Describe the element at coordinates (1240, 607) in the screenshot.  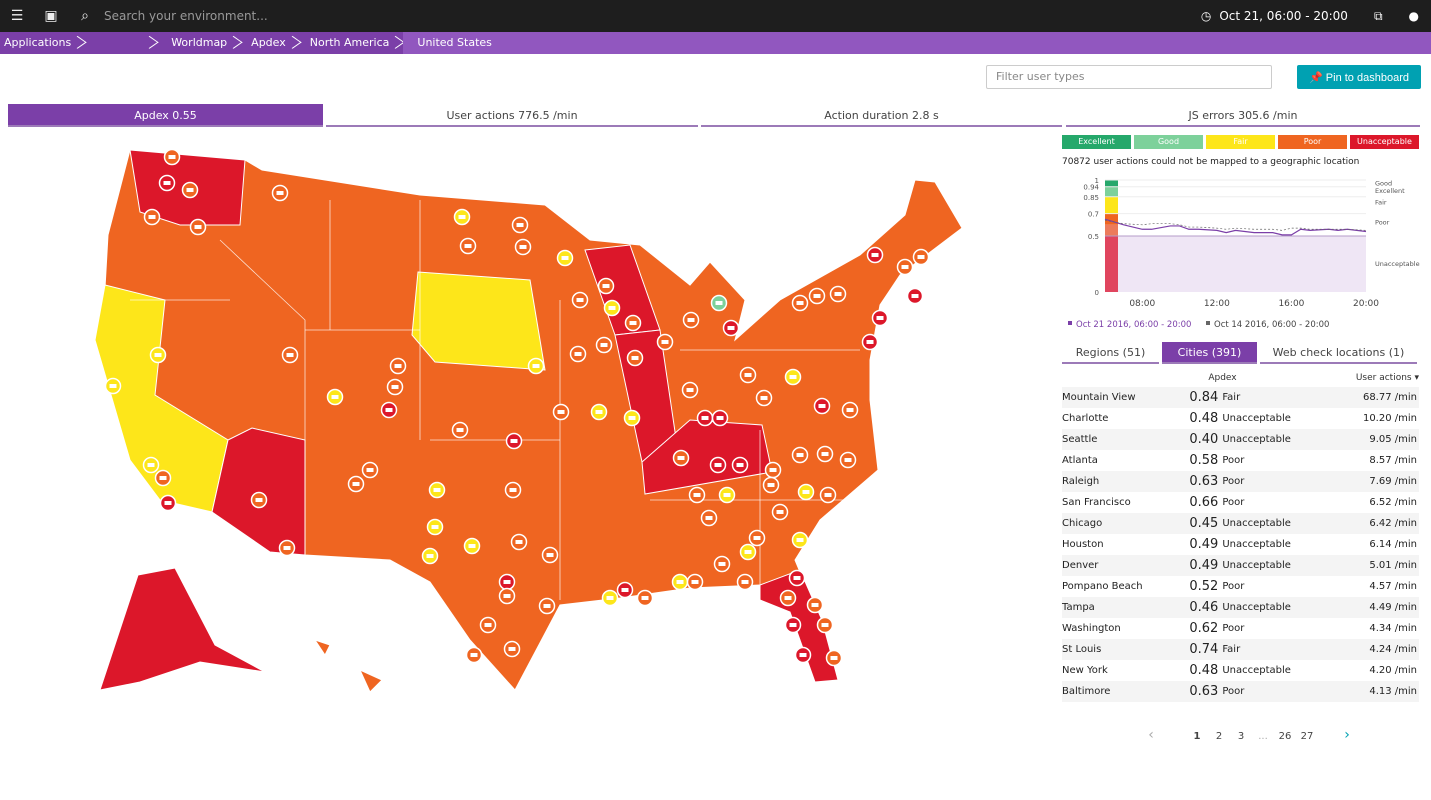
I see `table-row: Tampa 0.46 Unacceptable 4.49 /min` at that location.